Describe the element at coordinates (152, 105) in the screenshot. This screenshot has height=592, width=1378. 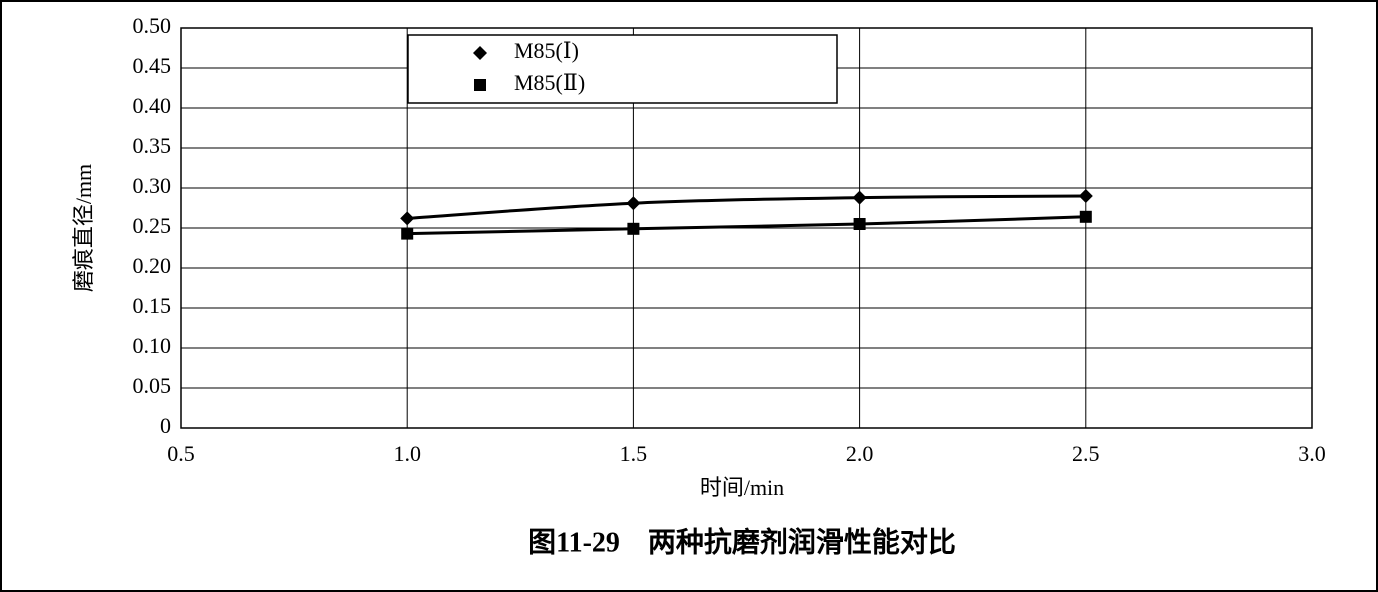
I see `y-tick-label: 0.40` at that location.